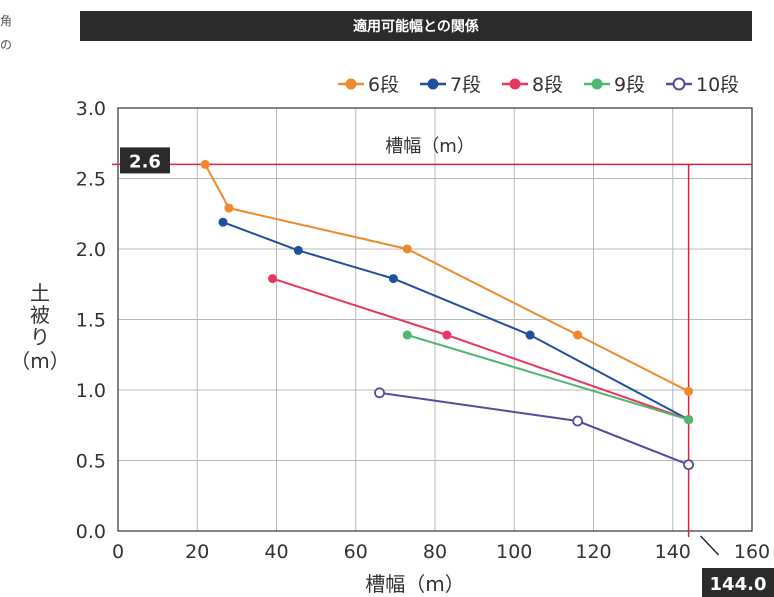 The image size is (774, 597). I want to click on x-tick-label-1: 20, so click(197, 552).